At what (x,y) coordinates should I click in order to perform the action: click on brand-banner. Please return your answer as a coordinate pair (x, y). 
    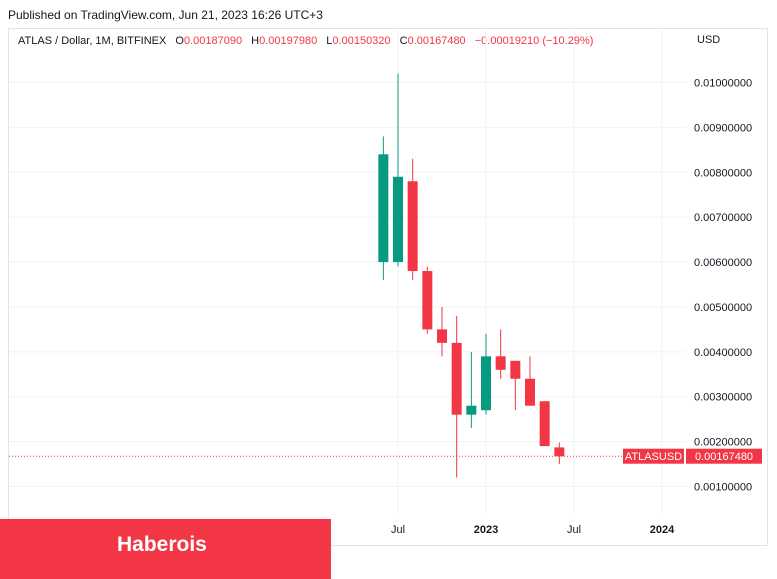
    Looking at the image, I should click on (165, 549).